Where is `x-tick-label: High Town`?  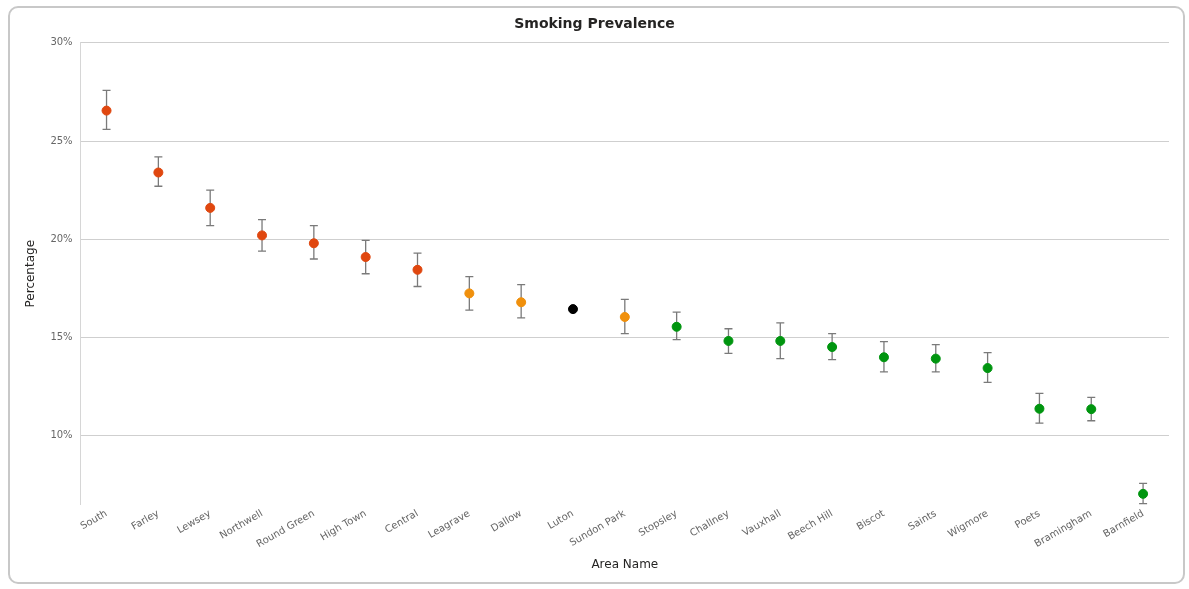
x-tick-label: High Town is located at coordinates (343, 525).